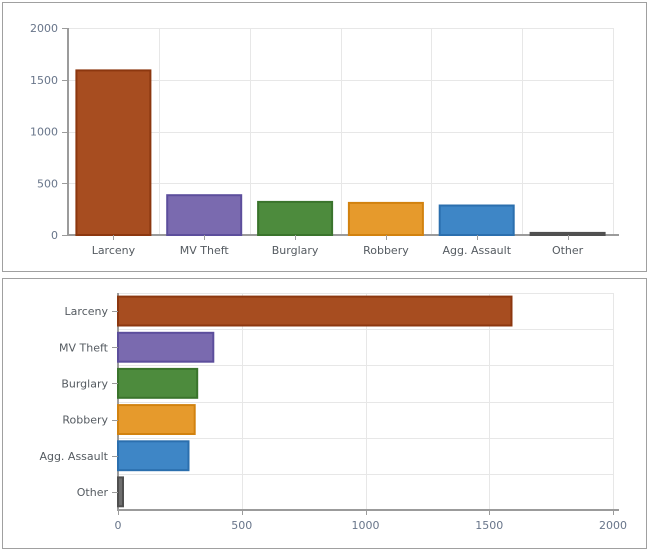 Image resolution: width=650 pixels, height=551 pixels. Describe the element at coordinates (85, 420) in the screenshot. I see `y-axis-category-label: Robbery` at that location.